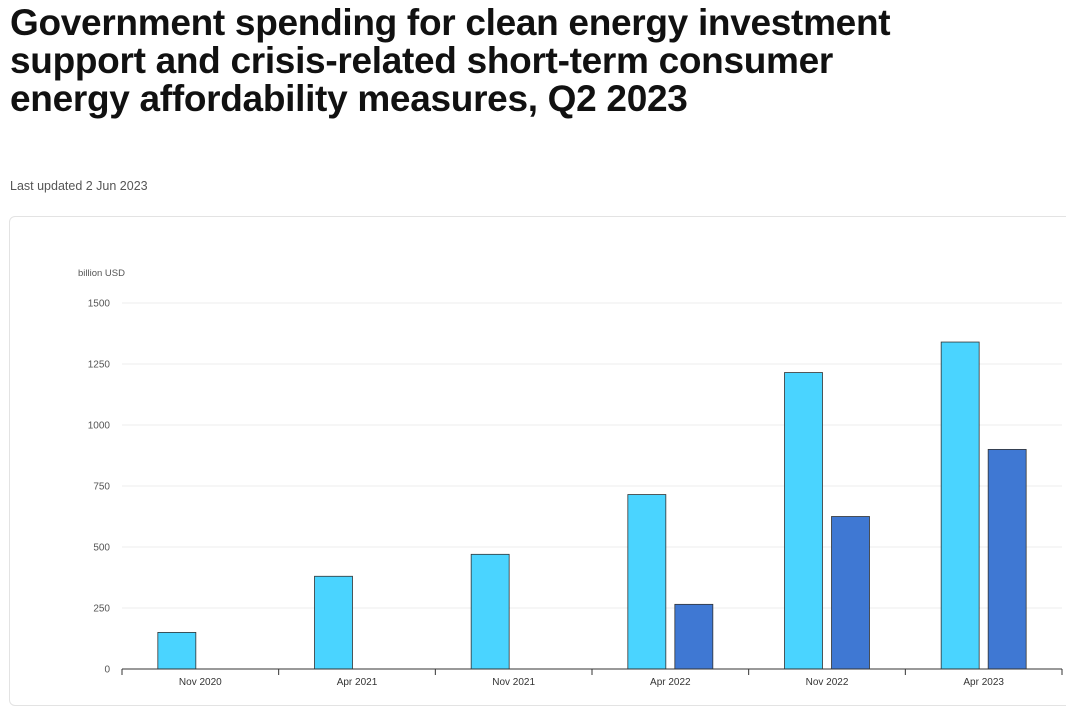 The width and height of the screenshot is (1066, 707). I want to click on x-tick-label: Nov 2020, so click(200, 682).